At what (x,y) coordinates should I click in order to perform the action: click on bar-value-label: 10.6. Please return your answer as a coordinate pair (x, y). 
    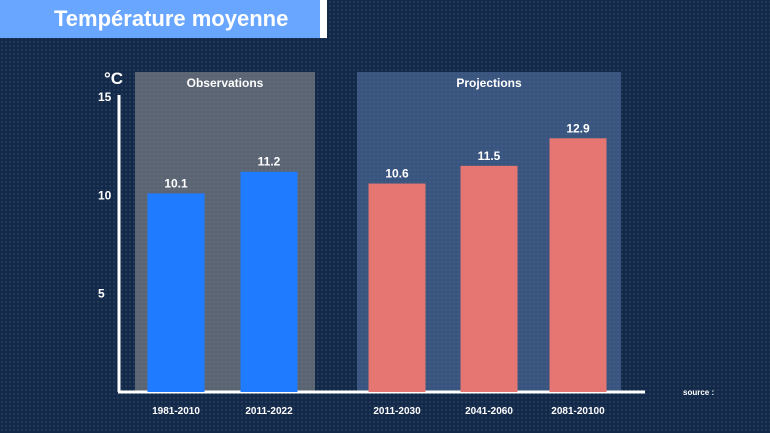
    Looking at the image, I should click on (397, 174).